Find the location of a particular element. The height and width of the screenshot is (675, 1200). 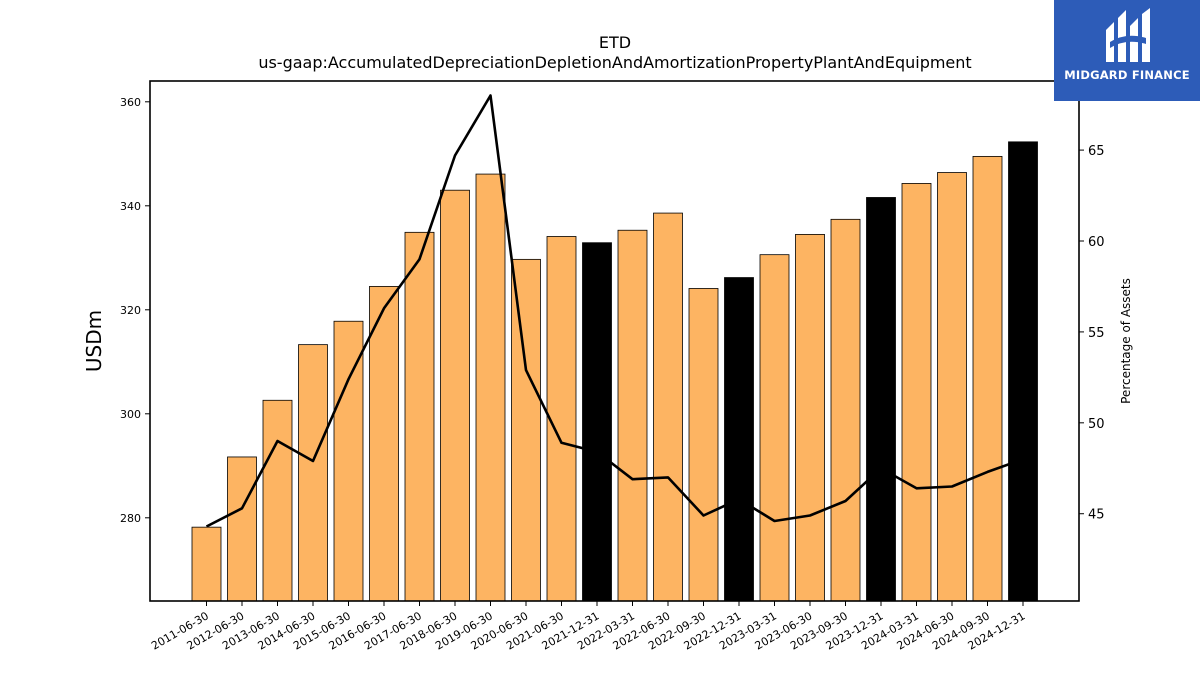

y-axis-right: 45 50 55 60 65 is located at coordinates (1092, 333).